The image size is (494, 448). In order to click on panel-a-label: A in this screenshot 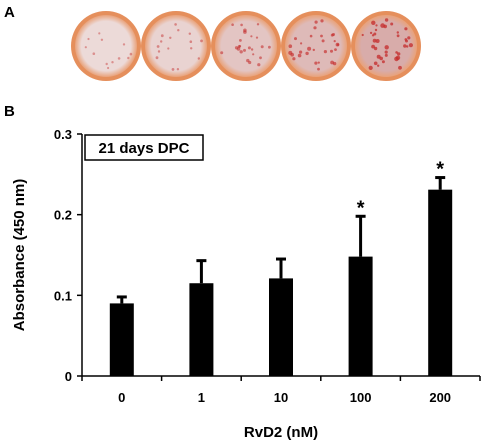, I will do `click(9, 12)`.